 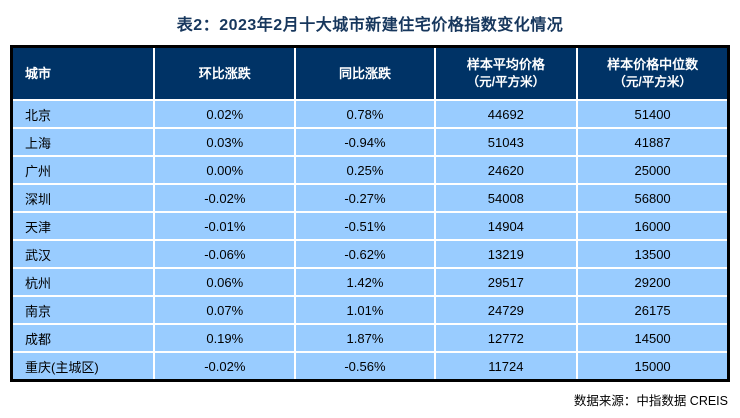 I want to click on avg-price-cell: 54008, so click(x=506, y=198).